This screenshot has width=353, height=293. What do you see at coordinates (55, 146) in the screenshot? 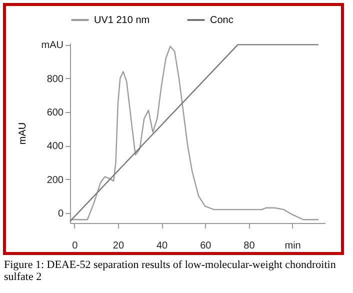
I see `y-tick-label: 400` at bounding box center [55, 146].